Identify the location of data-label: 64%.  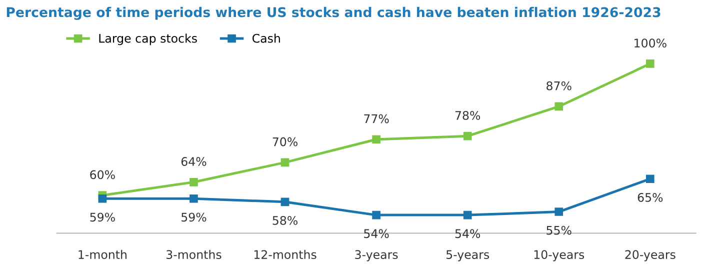
(193, 161).